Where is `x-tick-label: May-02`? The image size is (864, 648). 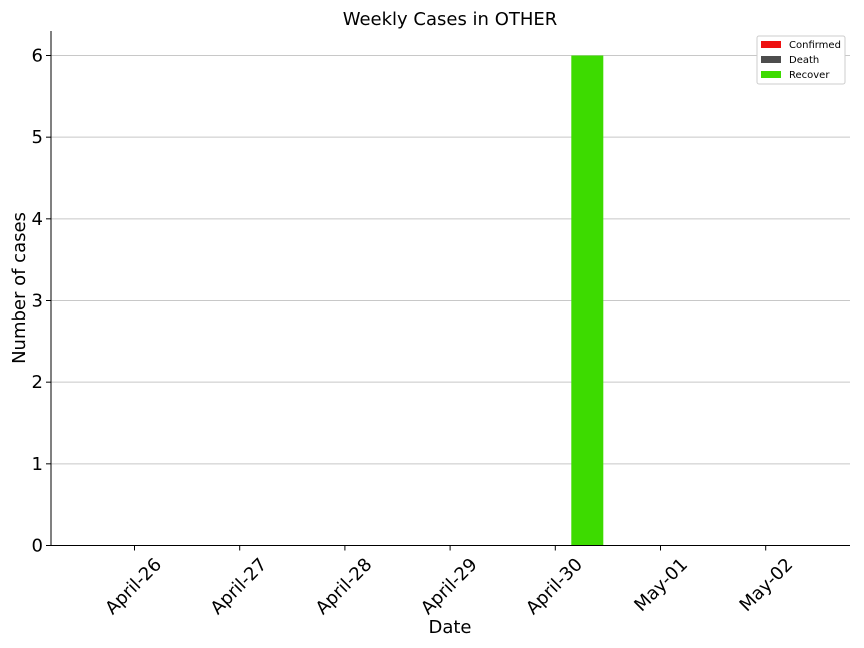 x-tick-label: May-02 is located at coordinates (767, 585).